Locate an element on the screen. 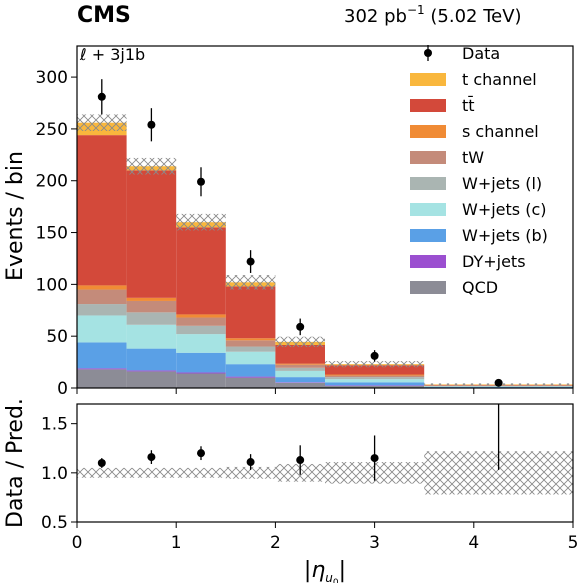  ratio-points is located at coordinates (298, 442).